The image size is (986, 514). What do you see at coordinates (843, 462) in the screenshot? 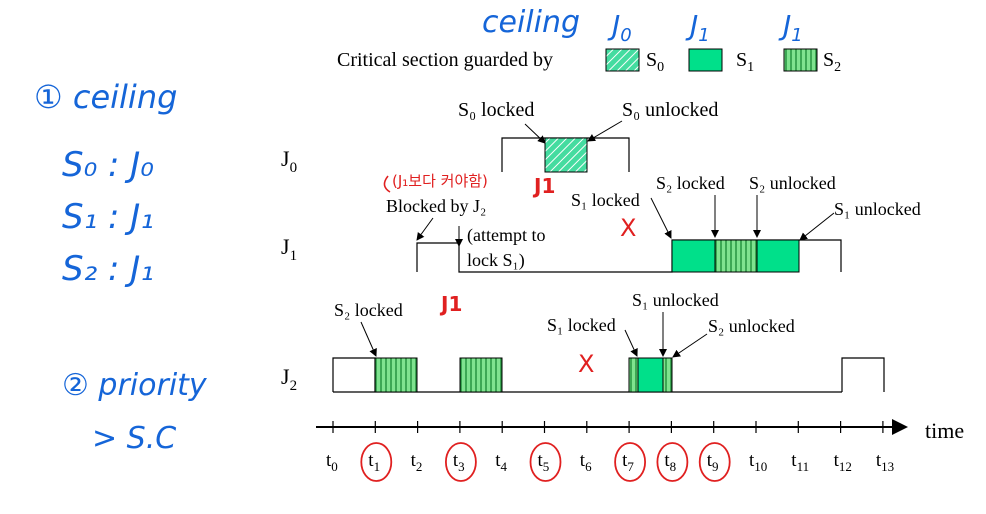
I see `time-tick-label: t12` at bounding box center [843, 462].